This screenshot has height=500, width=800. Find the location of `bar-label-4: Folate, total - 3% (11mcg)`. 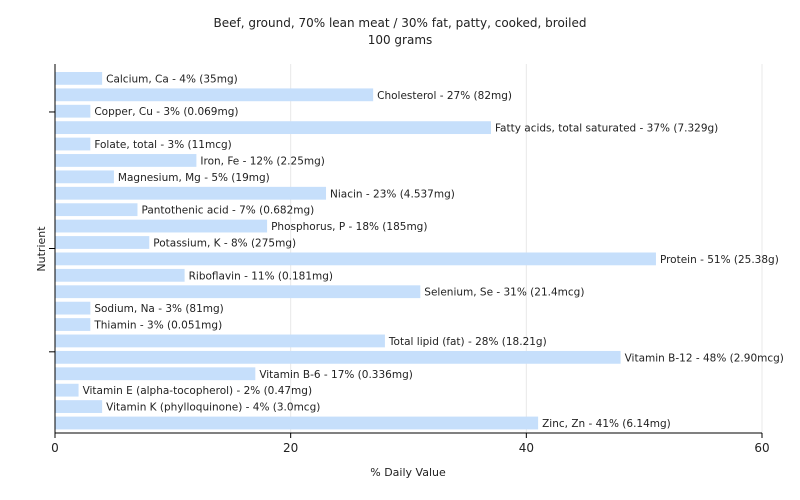

bar-label-4: Folate, total - 3% (11mcg) is located at coordinates (162, 145).